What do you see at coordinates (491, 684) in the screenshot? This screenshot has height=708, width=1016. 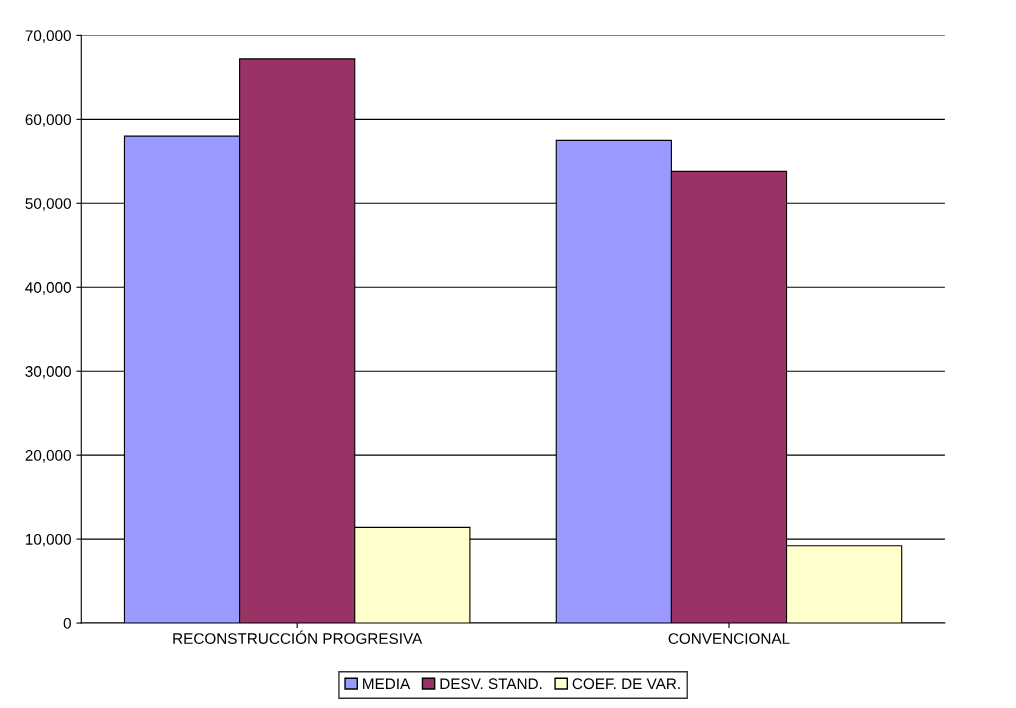 I see `legend-label: DESV. STAND.` at bounding box center [491, 684].